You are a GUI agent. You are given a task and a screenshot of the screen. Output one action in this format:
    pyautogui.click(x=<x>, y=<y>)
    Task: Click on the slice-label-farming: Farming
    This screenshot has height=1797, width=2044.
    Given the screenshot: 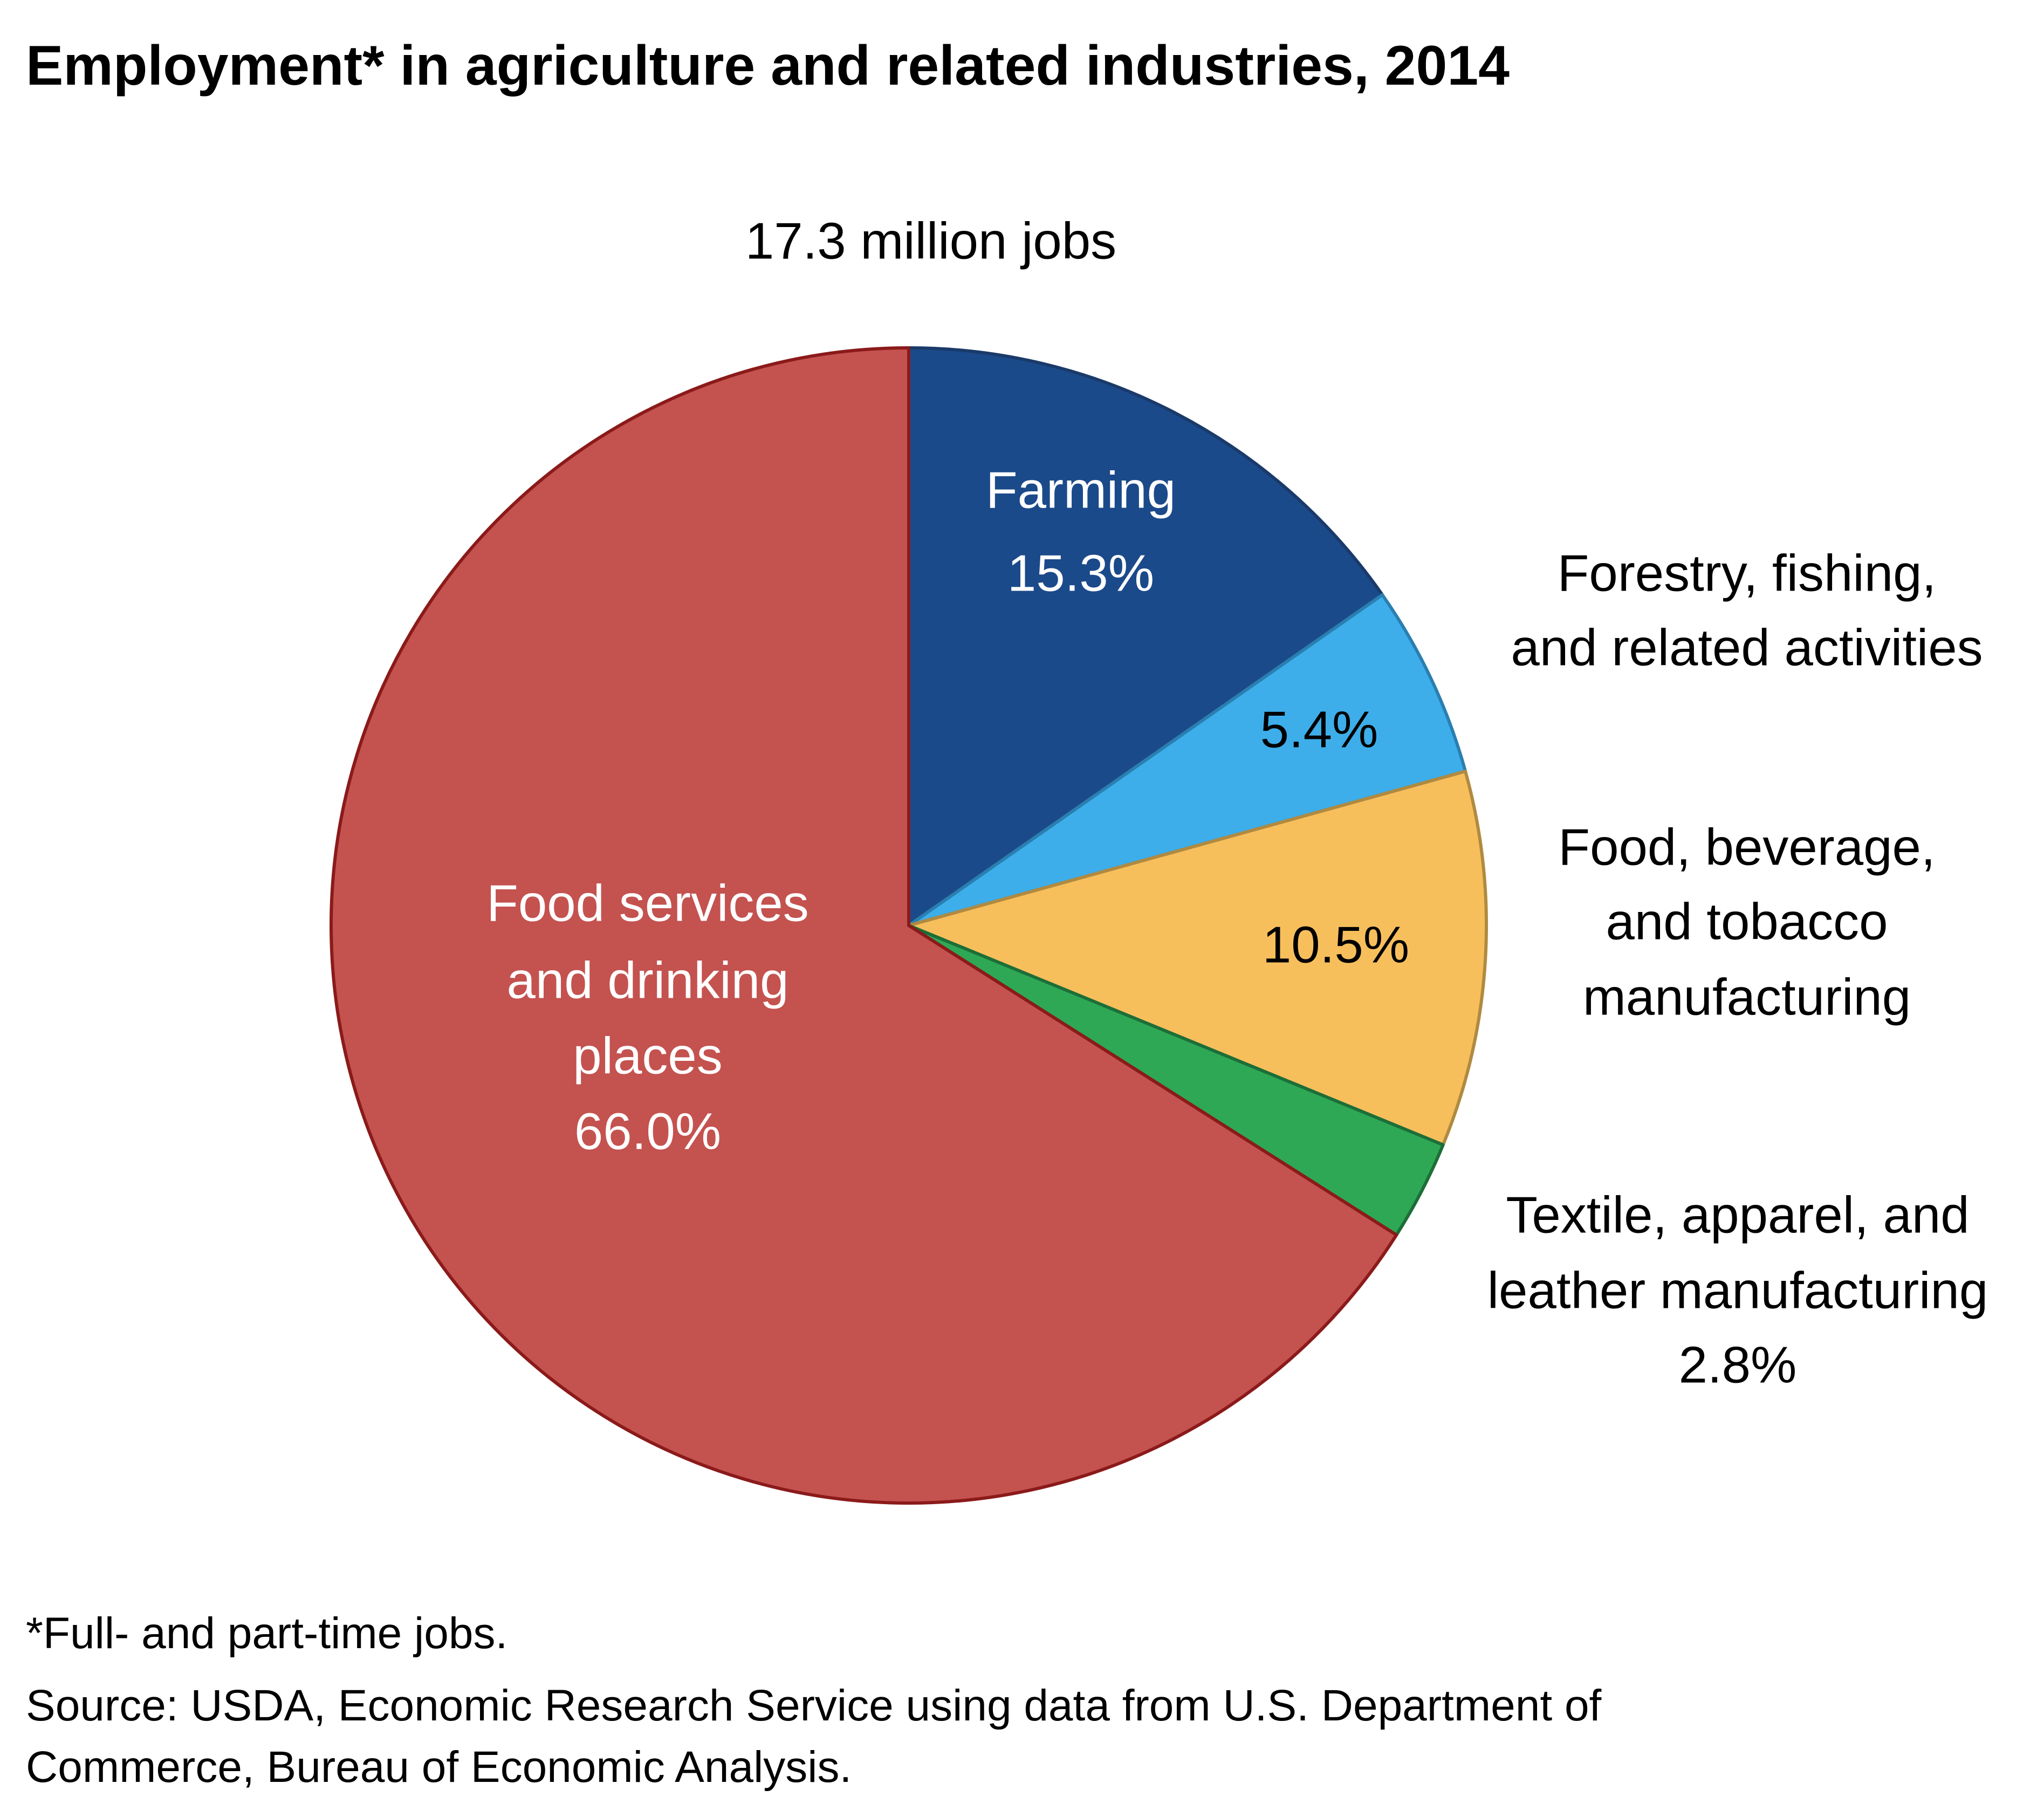 What is the action you would take?
    pyautogui.click(x=1081, y=490)
    